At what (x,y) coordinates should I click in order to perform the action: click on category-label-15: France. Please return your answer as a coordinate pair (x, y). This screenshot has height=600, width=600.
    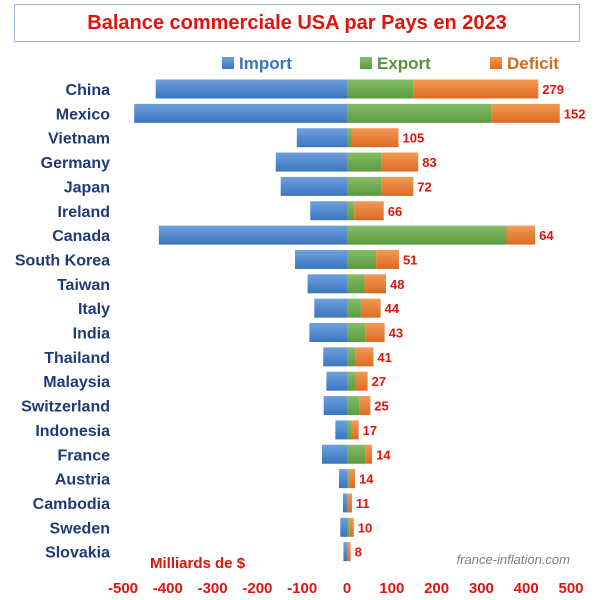
    Looking at the image, I should click on (84, 455).